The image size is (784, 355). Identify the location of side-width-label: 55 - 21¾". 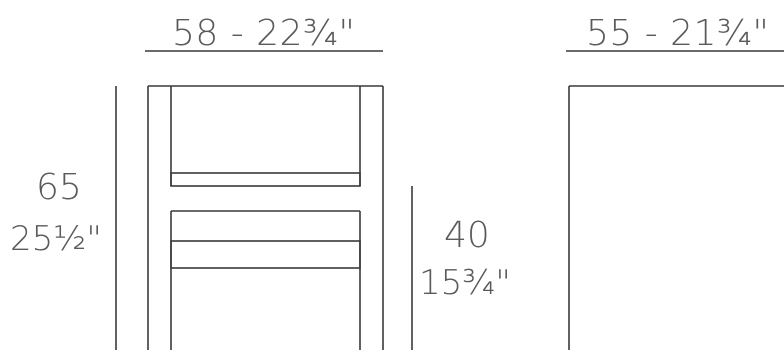
(678, 33).